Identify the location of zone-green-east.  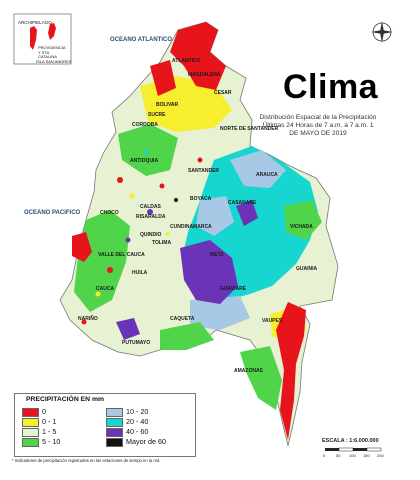
(303, 220).